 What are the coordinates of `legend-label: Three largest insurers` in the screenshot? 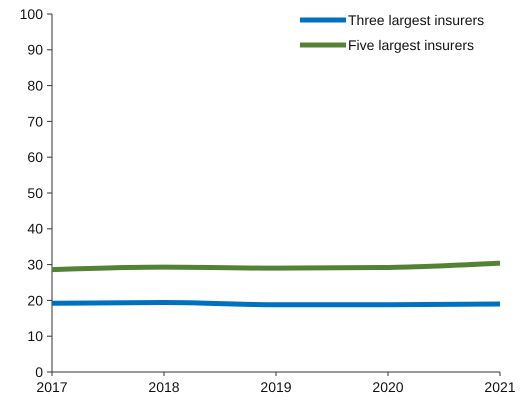 It's located at (416, 20).